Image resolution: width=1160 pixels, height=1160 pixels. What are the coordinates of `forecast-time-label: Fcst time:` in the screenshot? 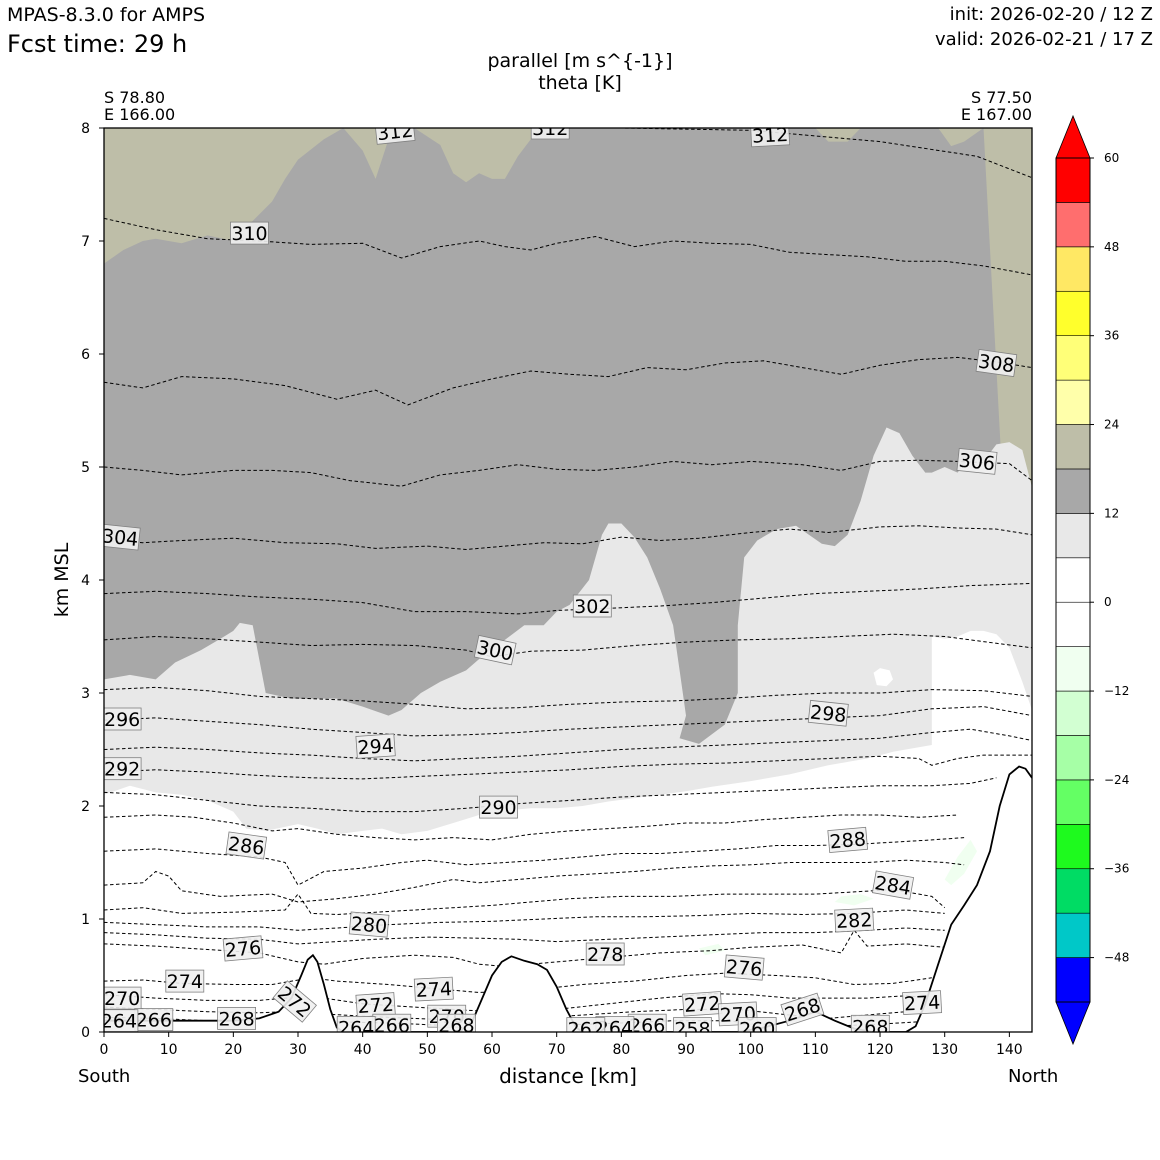 It's located at (66, 44).